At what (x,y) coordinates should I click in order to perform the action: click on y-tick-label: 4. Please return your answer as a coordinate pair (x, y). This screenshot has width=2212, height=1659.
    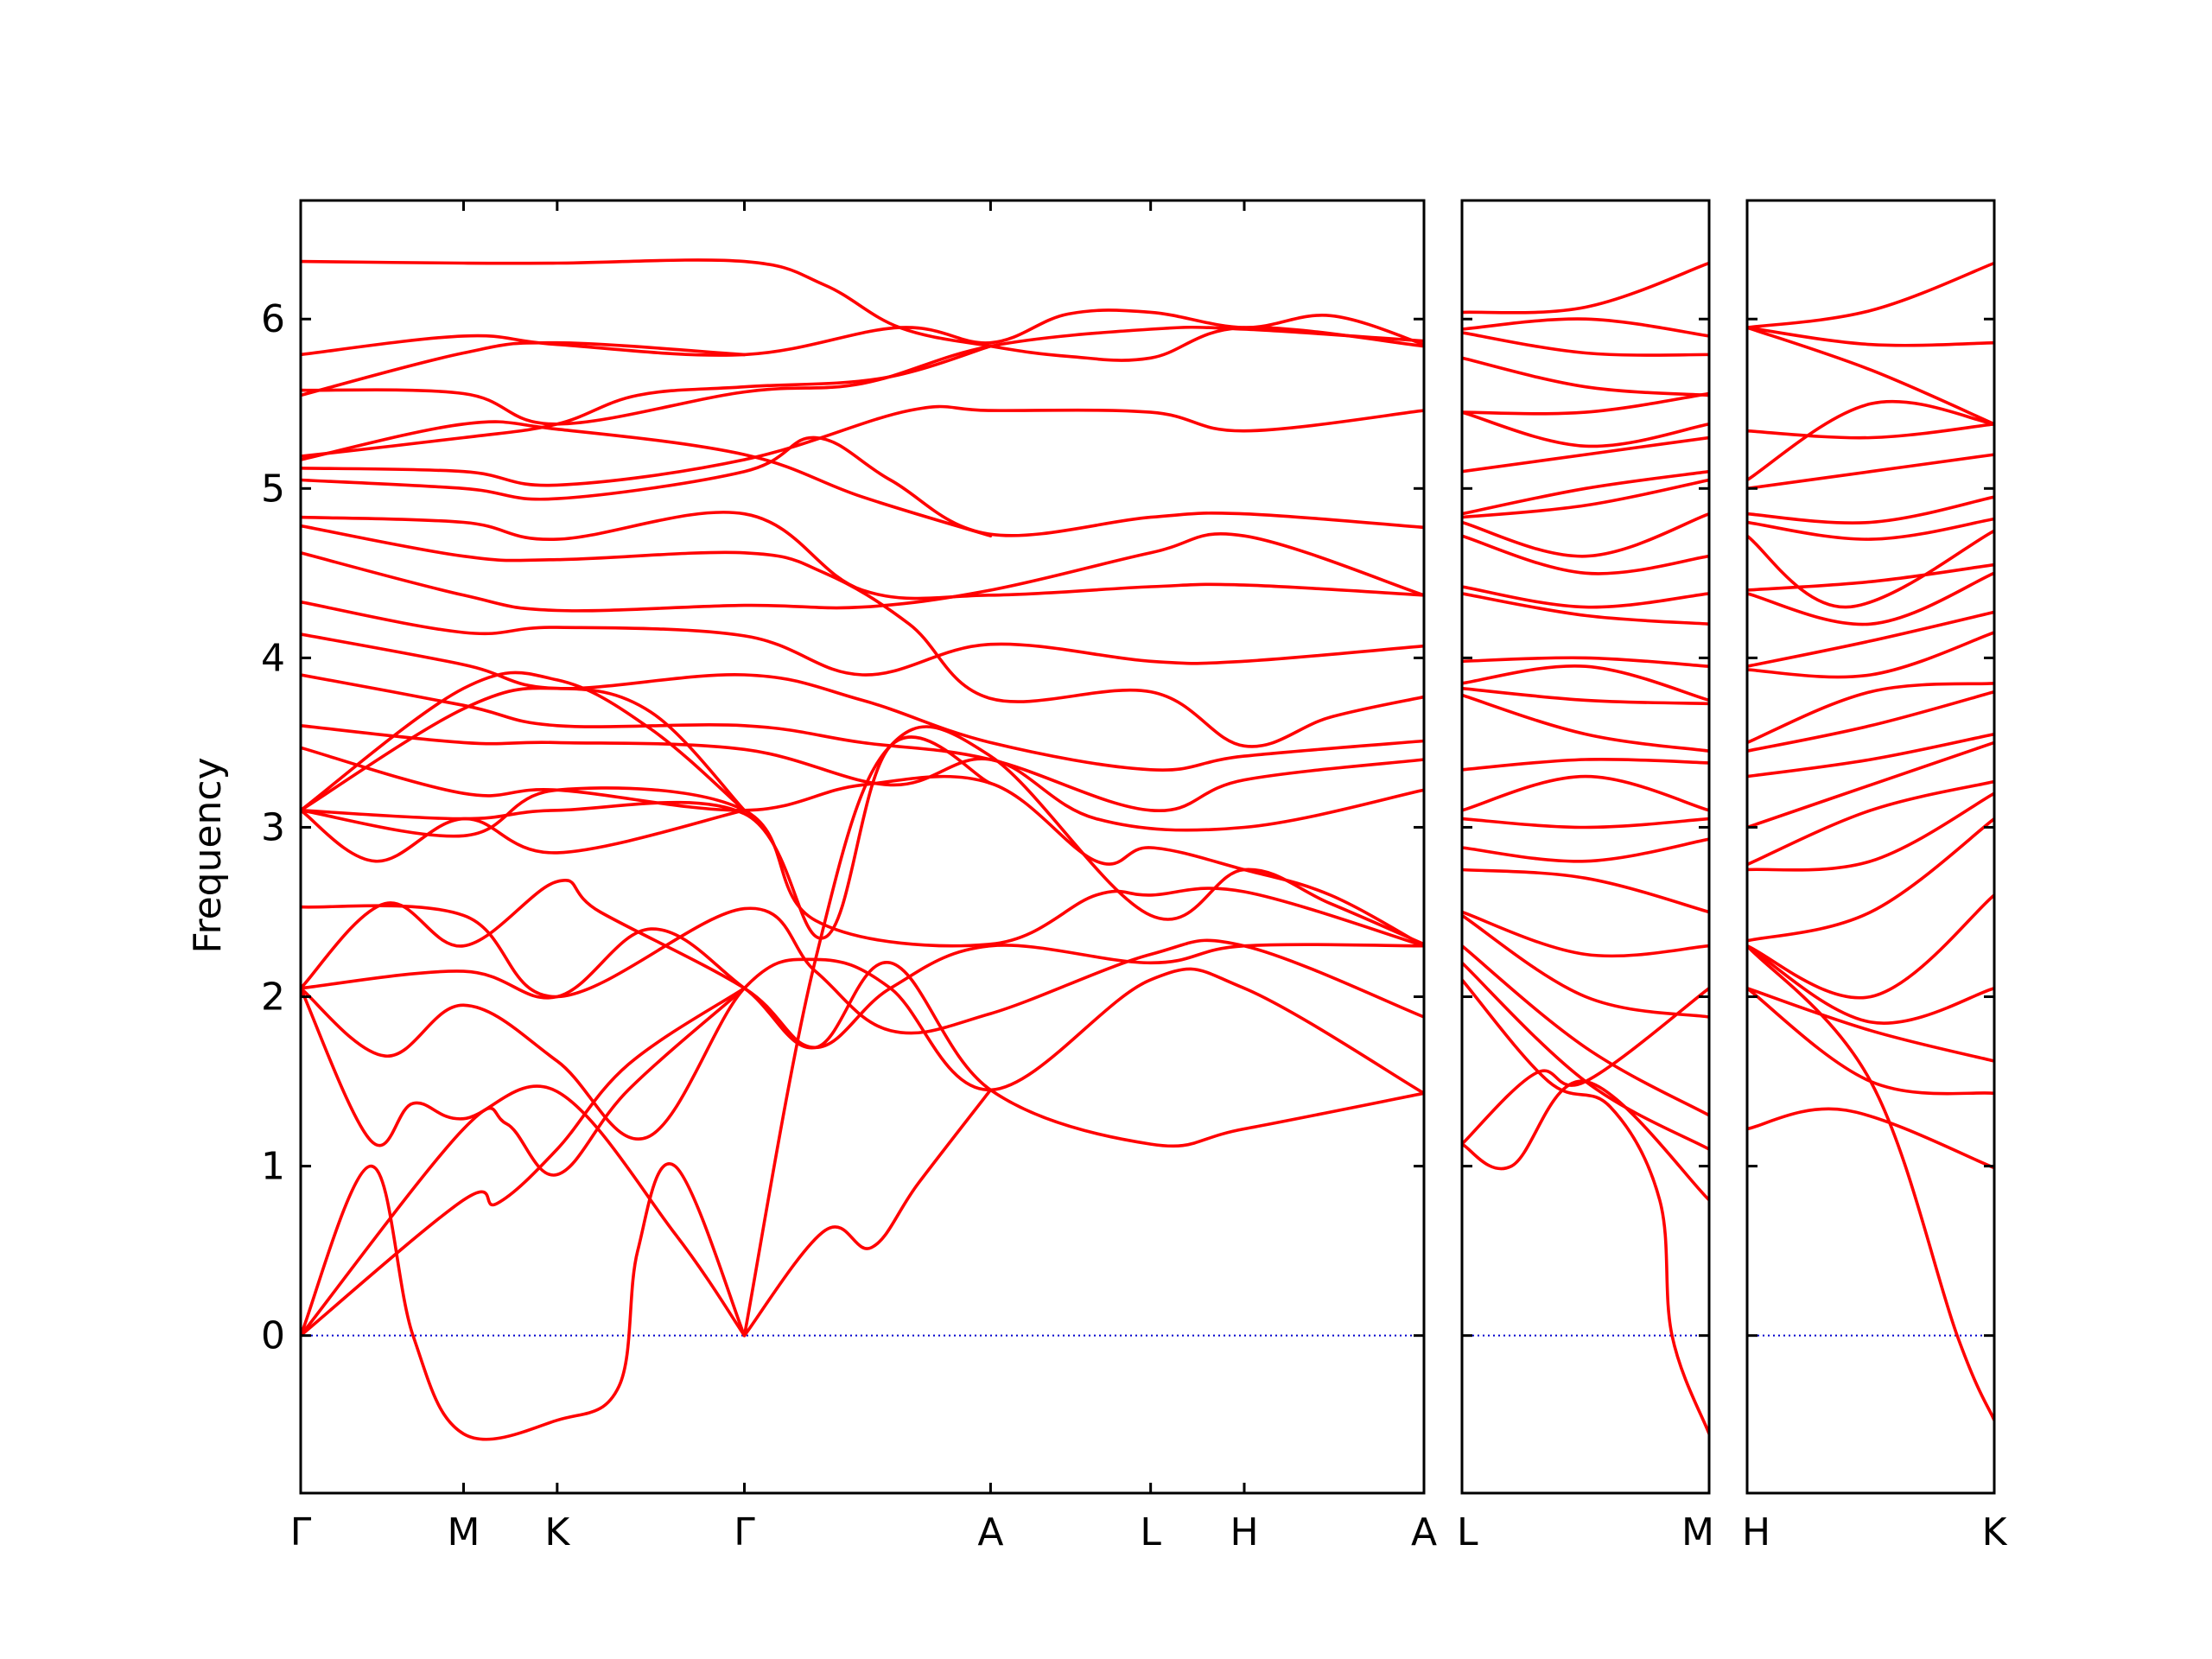
    Looking at the image, I should click on (273, 658).